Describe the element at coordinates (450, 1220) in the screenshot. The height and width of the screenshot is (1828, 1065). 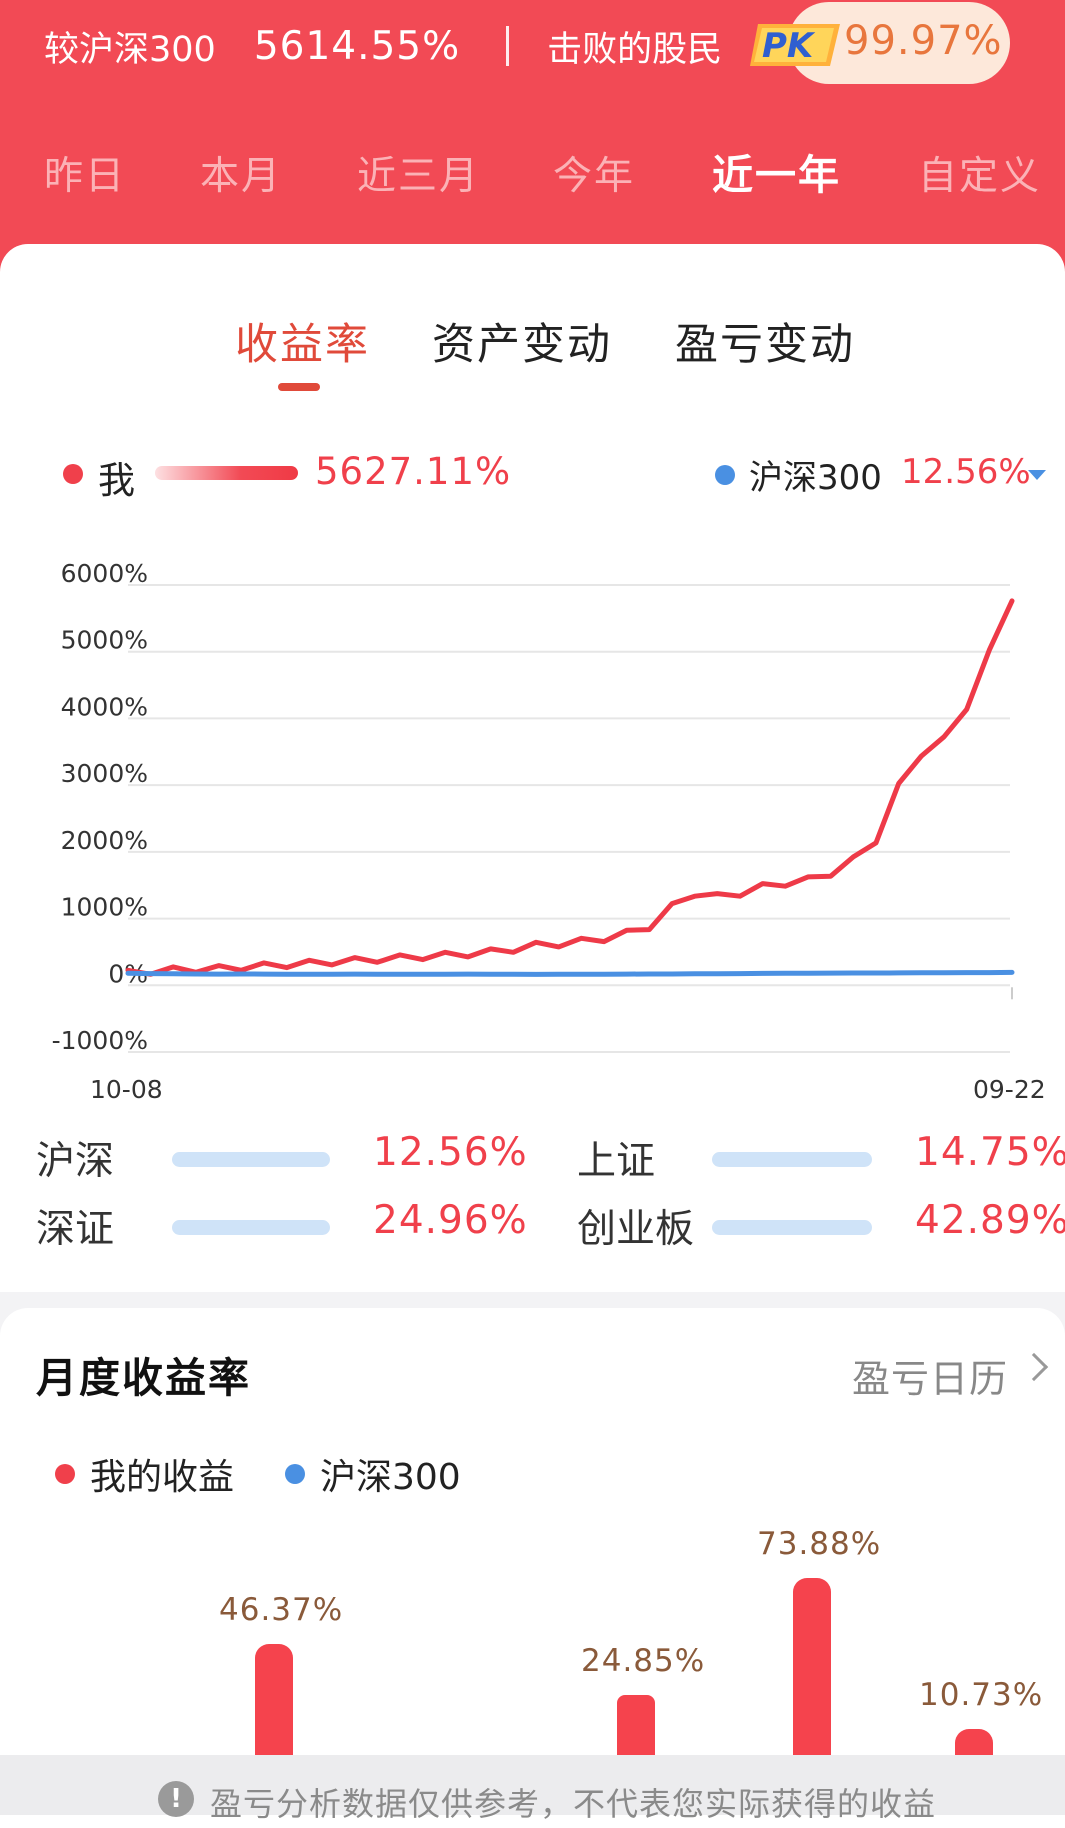
I see `index-value: 24.96%` at that location.